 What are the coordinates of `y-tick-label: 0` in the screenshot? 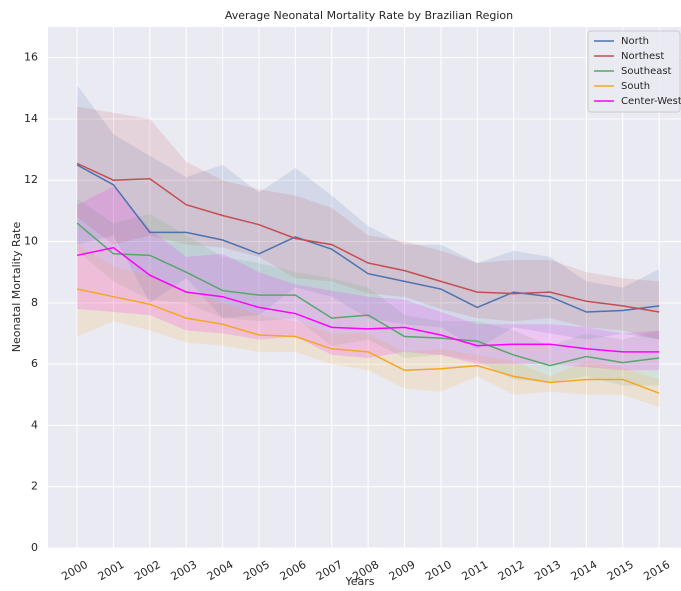 It's located at (34, 547).